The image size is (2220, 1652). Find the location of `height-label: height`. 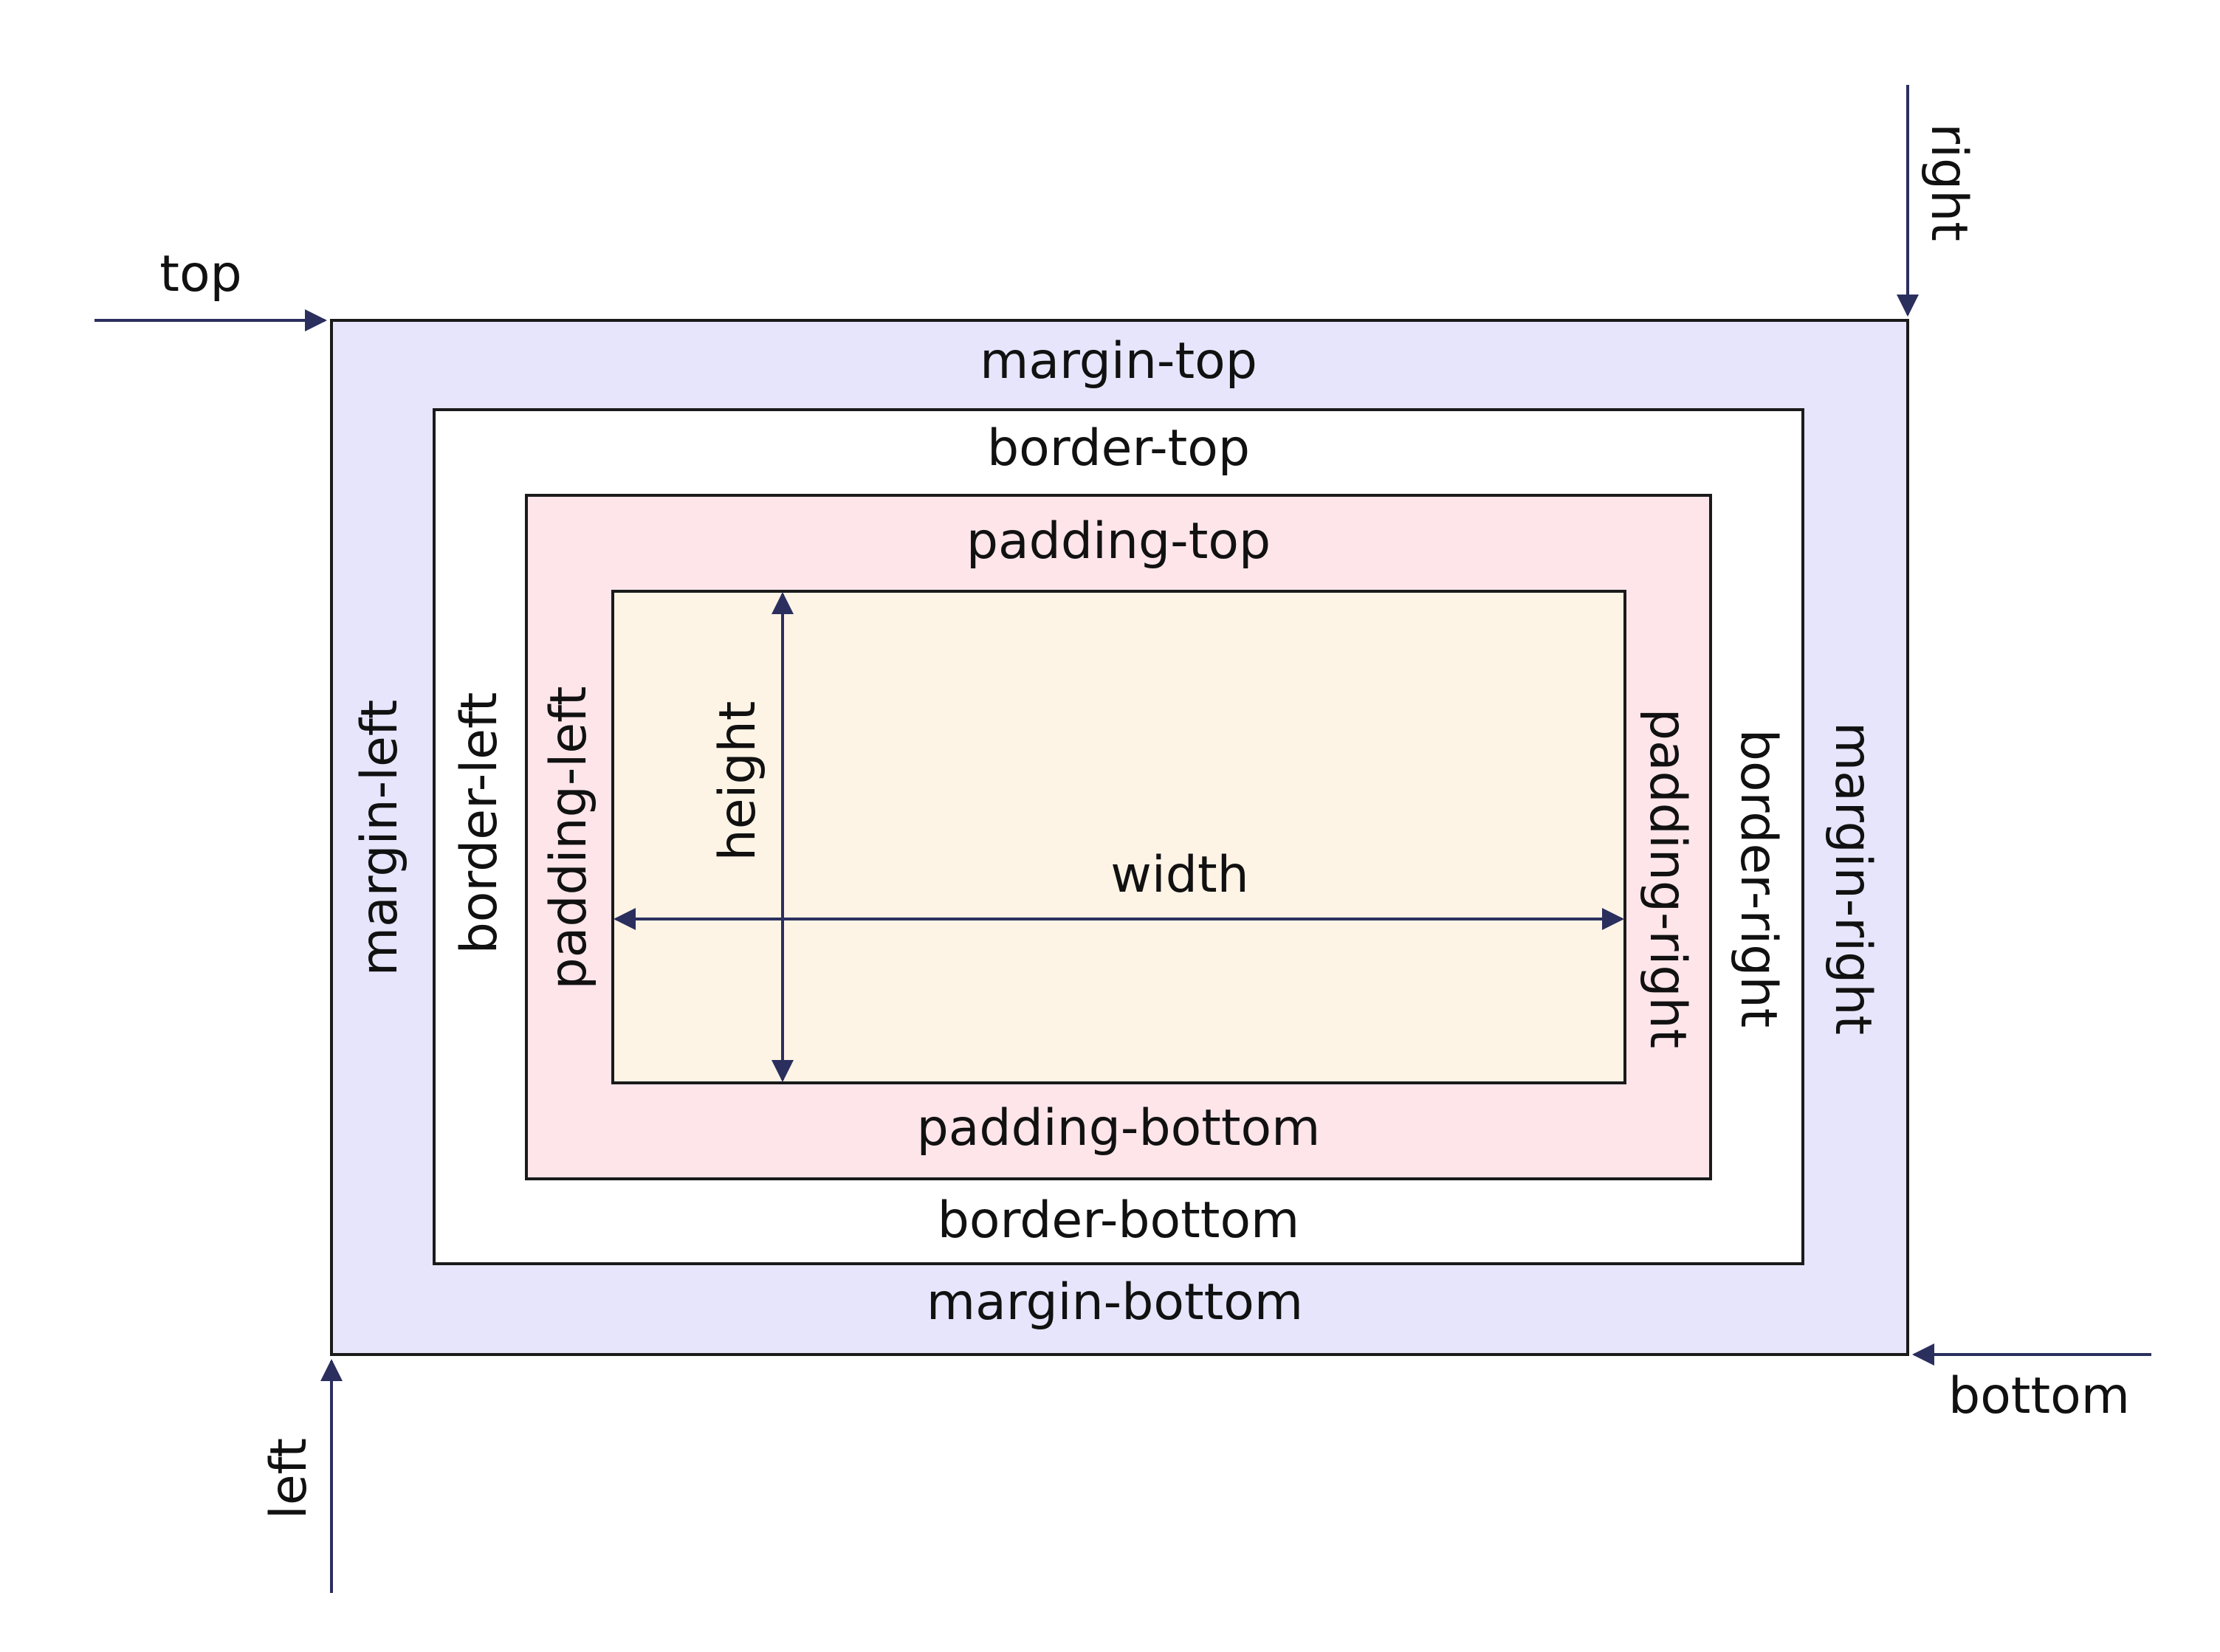

height-label: height is located at coordinates (738, 781).